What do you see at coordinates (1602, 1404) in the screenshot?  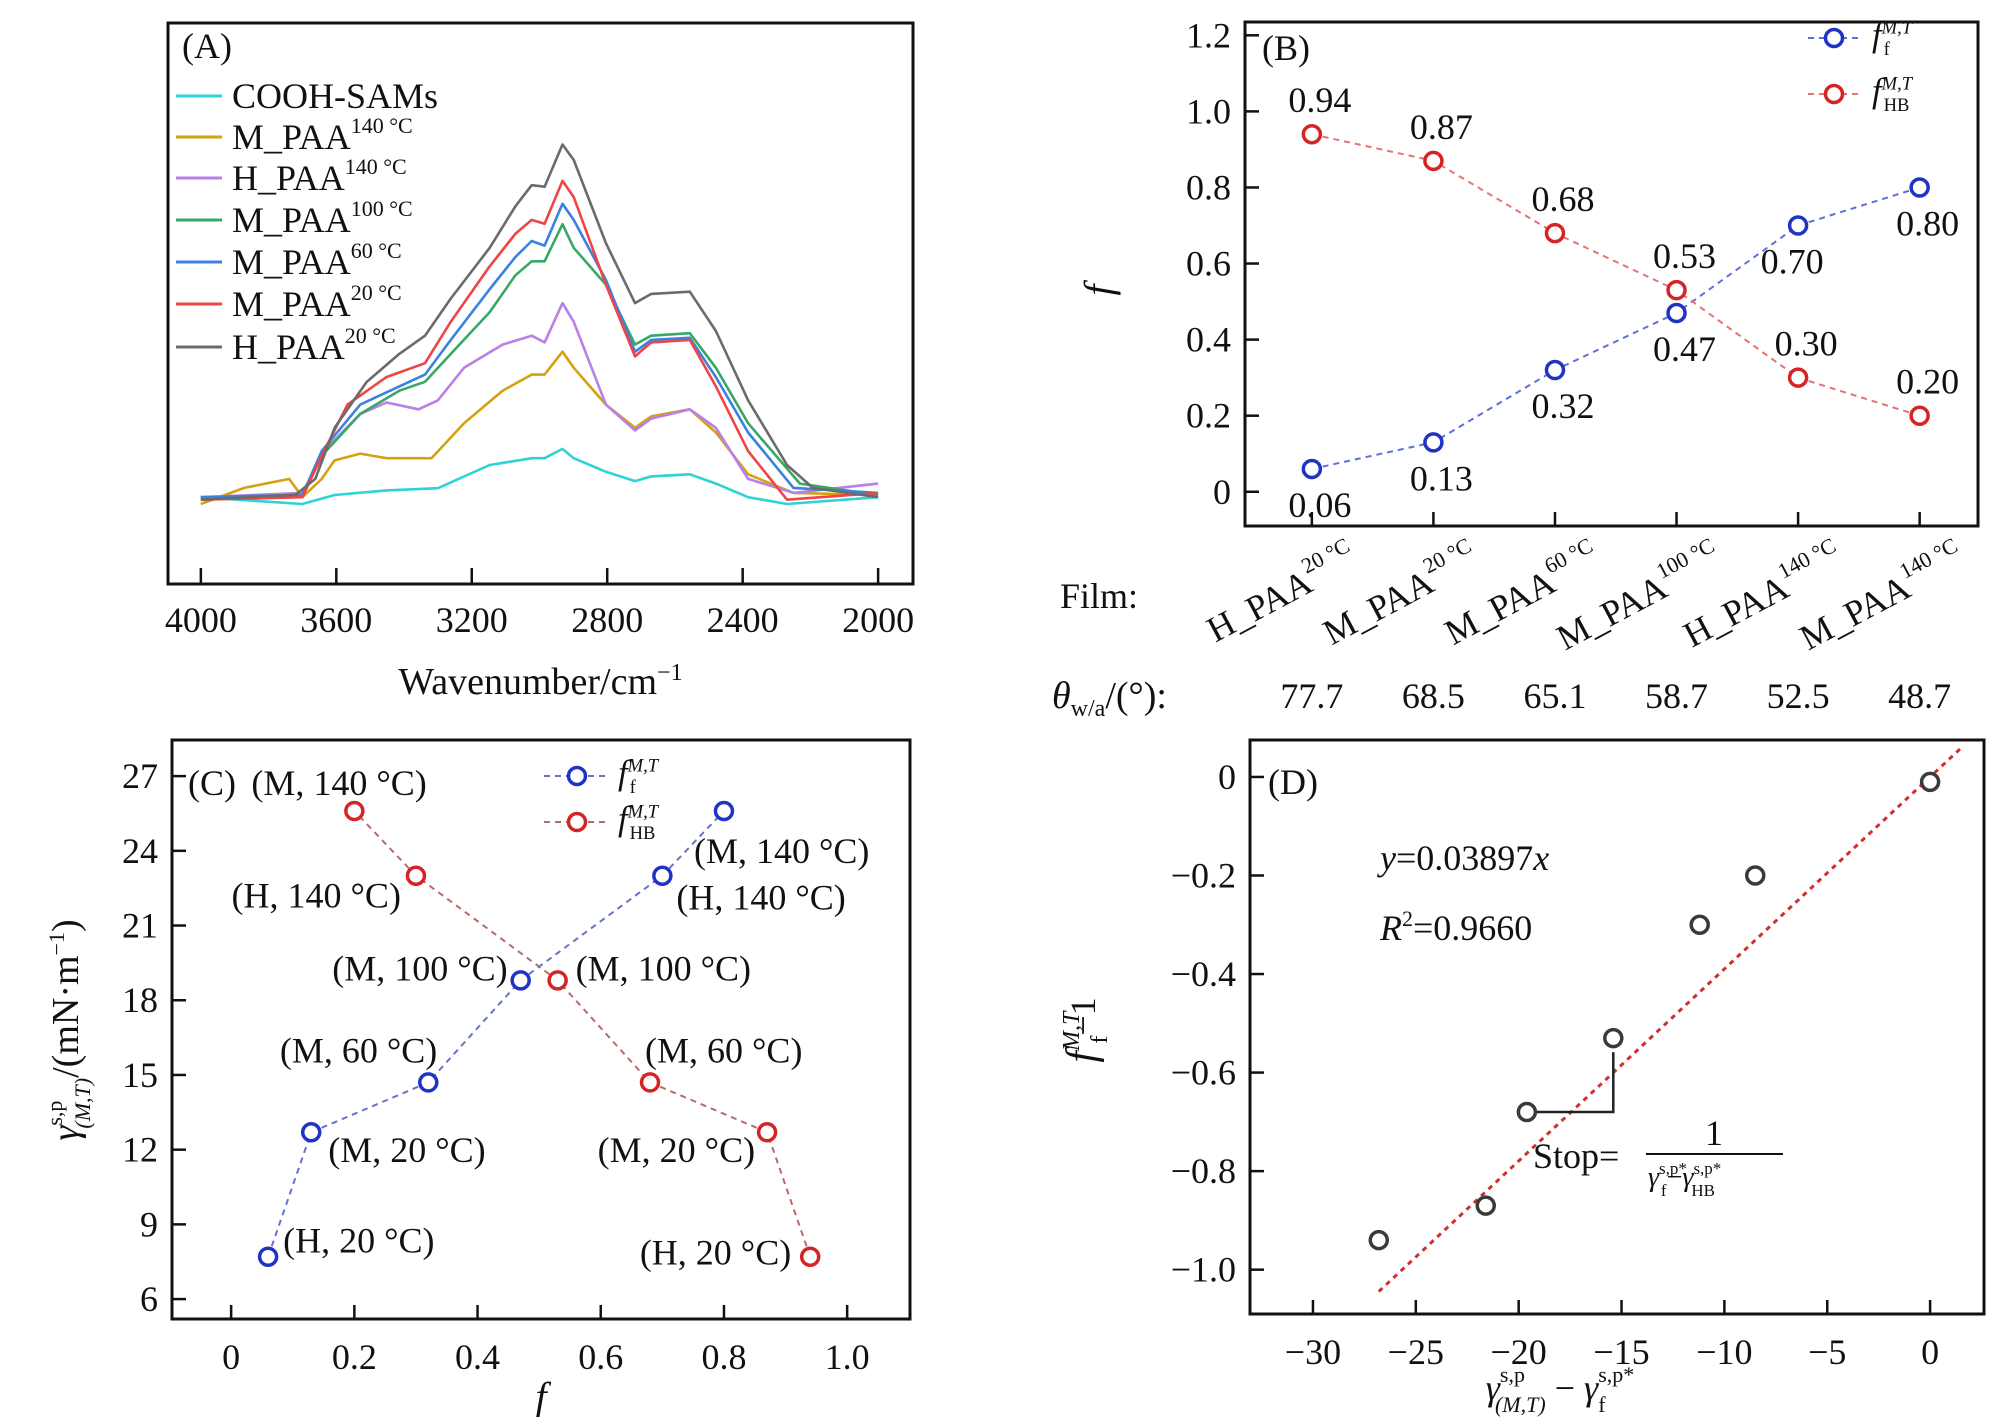 I see `xlabel-sub2: f` at bounding box center [1602, 1404].